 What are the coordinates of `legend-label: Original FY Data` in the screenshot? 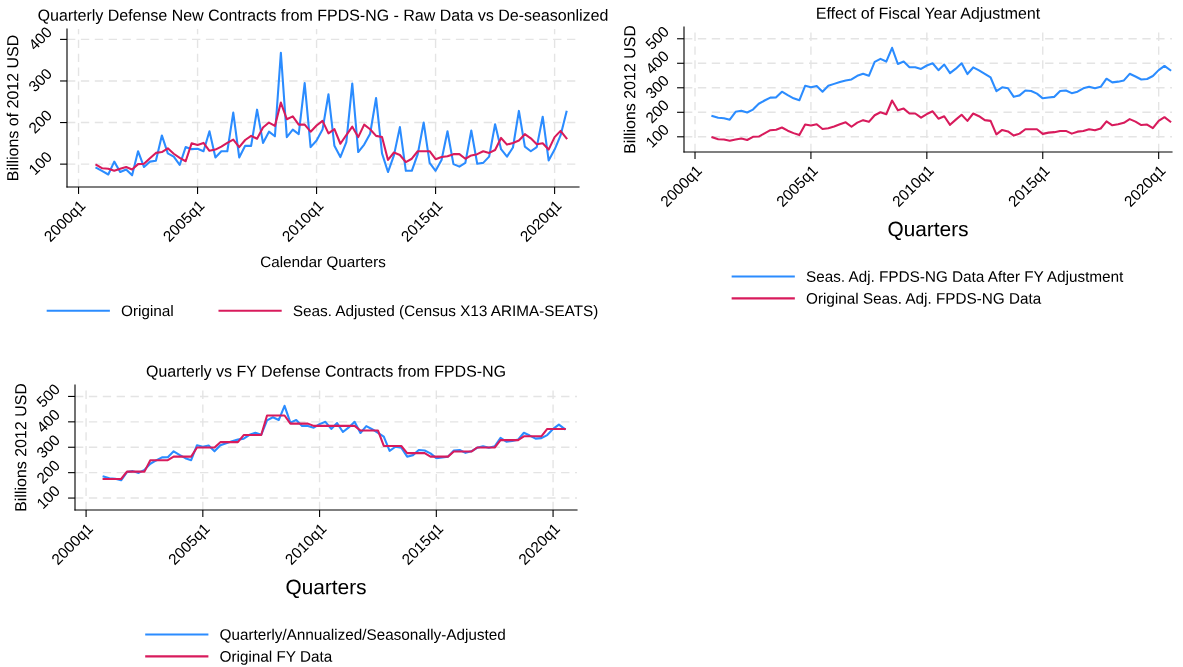 It's located at (276, 657).